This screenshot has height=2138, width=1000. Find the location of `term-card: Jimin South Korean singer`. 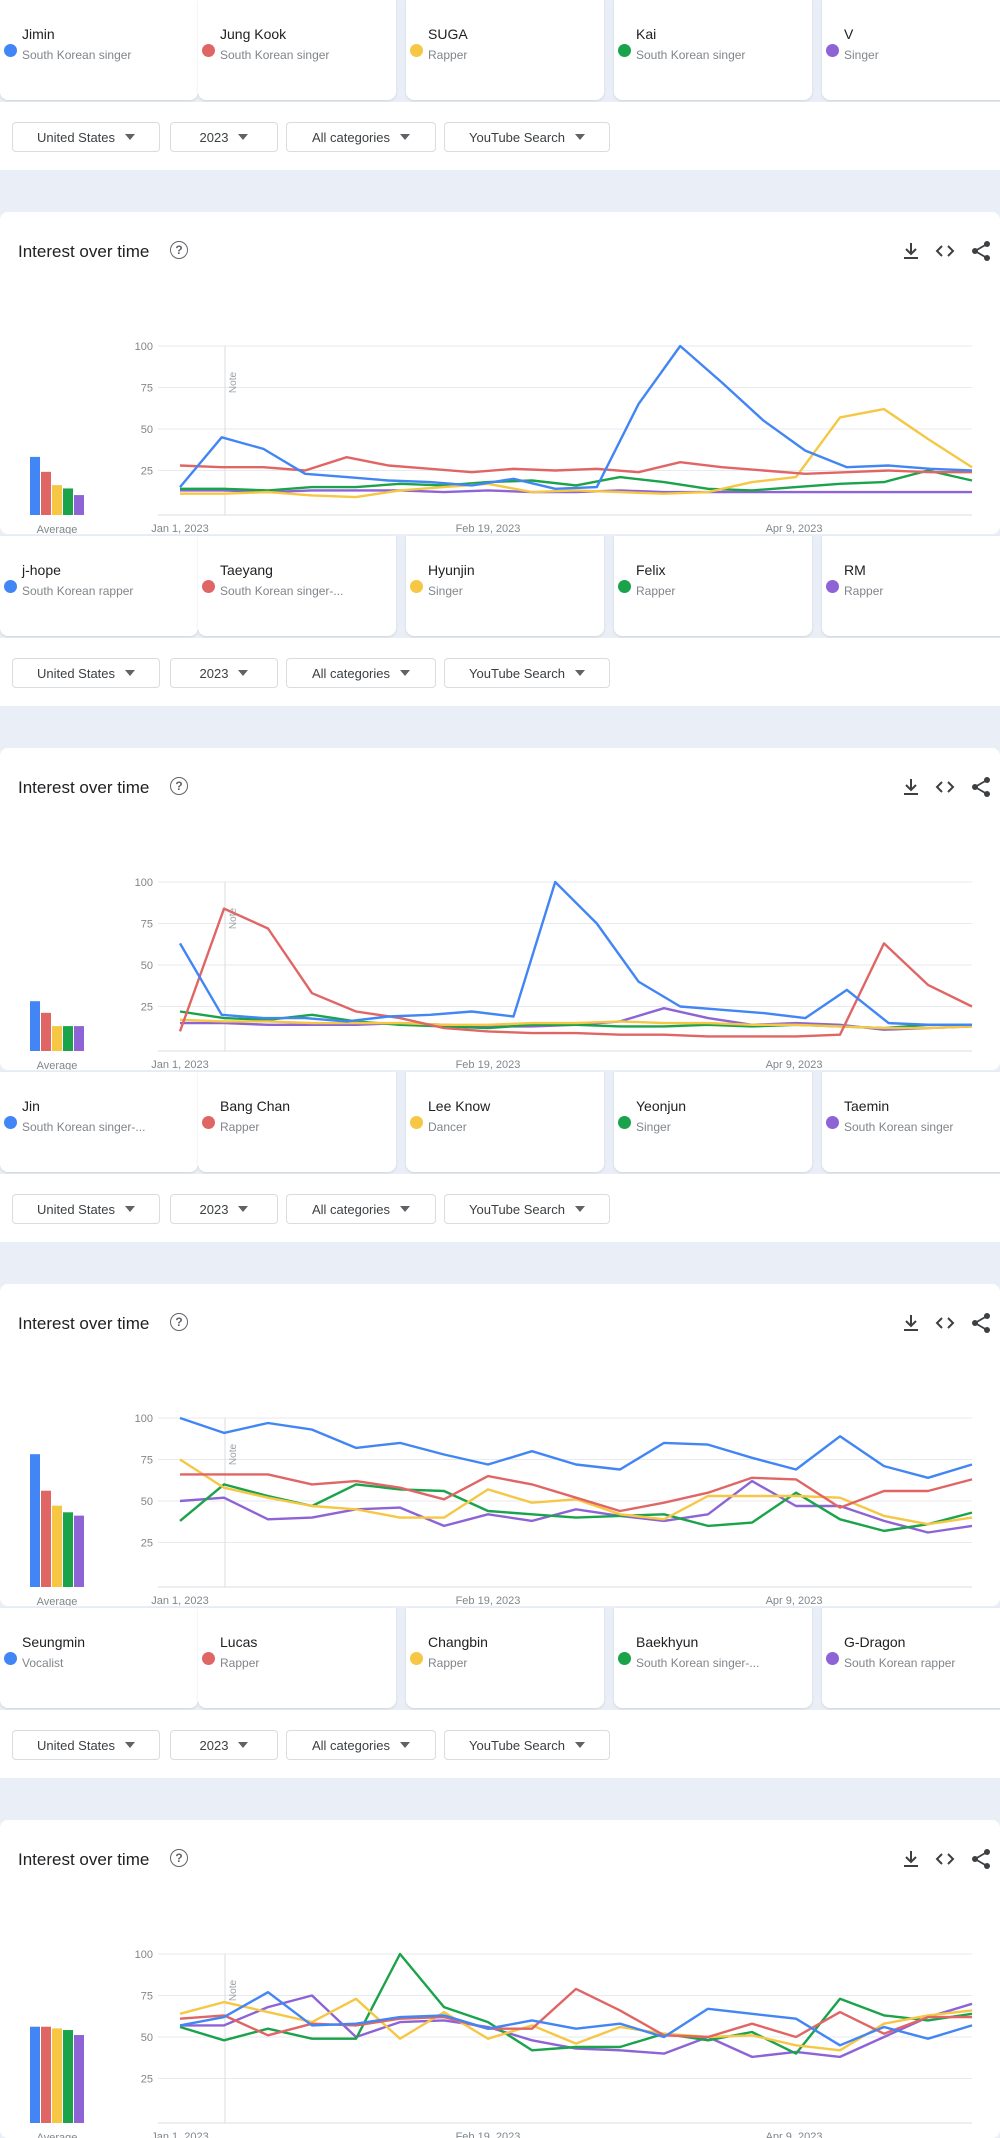

term-card: Jimin South Korean singer is located at coordinates (99, 50).